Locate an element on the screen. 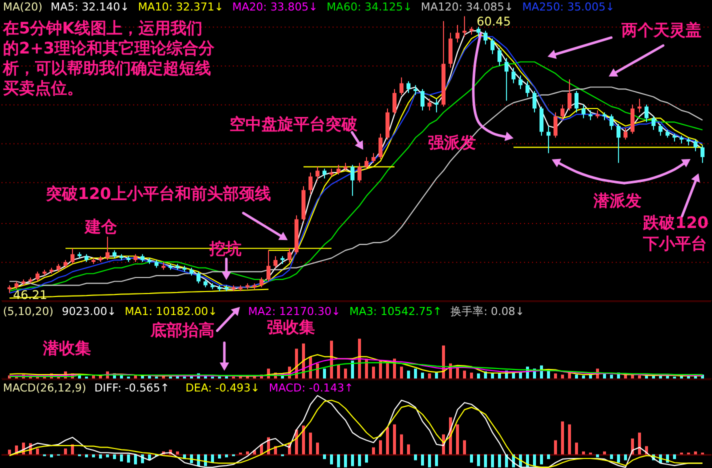 The width and height of the screenshot is (712, 468). annotation: 买卖点位。 is located at coordinates (42, 88).